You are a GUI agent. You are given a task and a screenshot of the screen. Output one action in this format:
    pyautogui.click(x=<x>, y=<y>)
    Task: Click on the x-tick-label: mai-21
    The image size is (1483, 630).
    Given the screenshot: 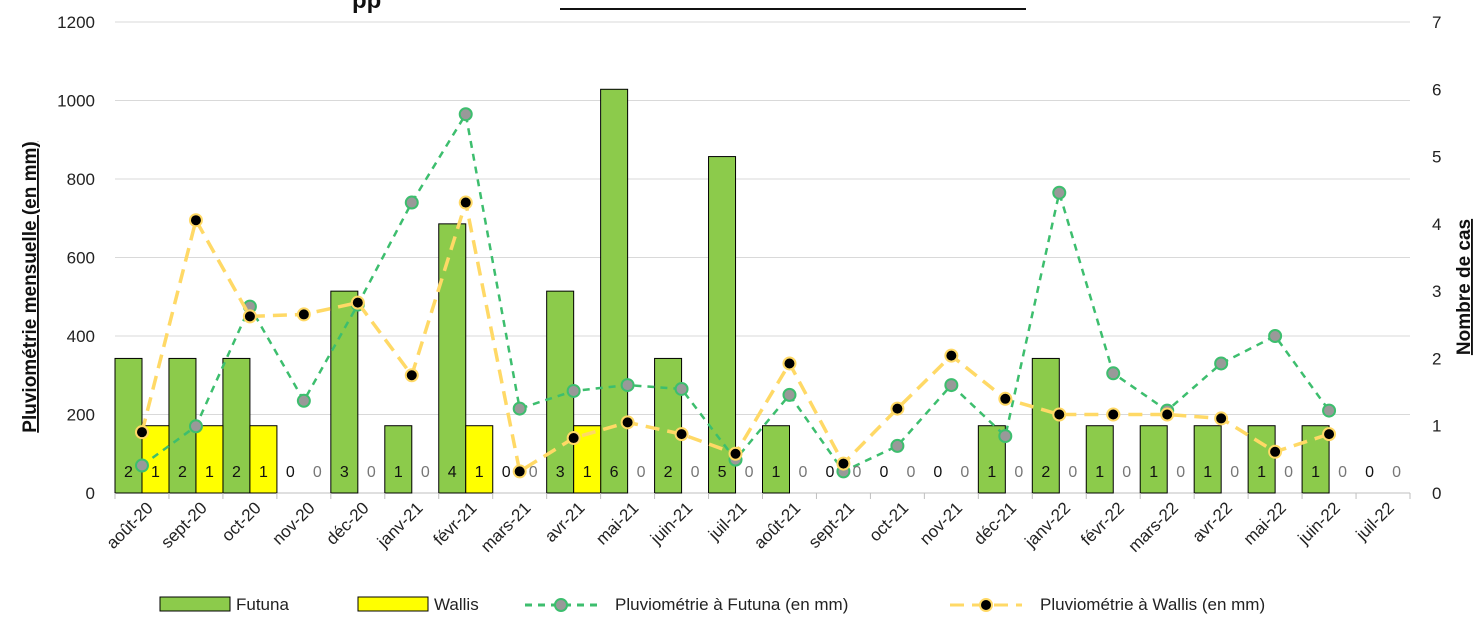 What is the action you would take?
    pyautogui.click(x=617, y=523)
    